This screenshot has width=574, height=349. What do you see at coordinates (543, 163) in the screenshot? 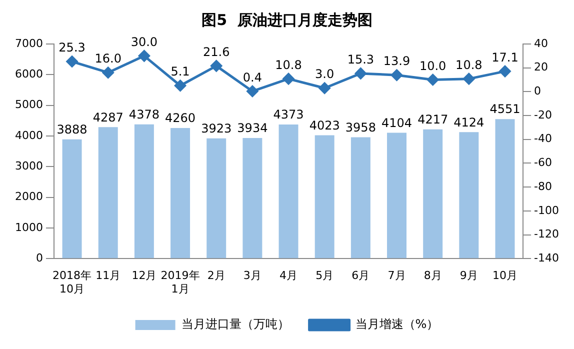
I see `y2-tick-label: -60` at bounding box center [543, 163].